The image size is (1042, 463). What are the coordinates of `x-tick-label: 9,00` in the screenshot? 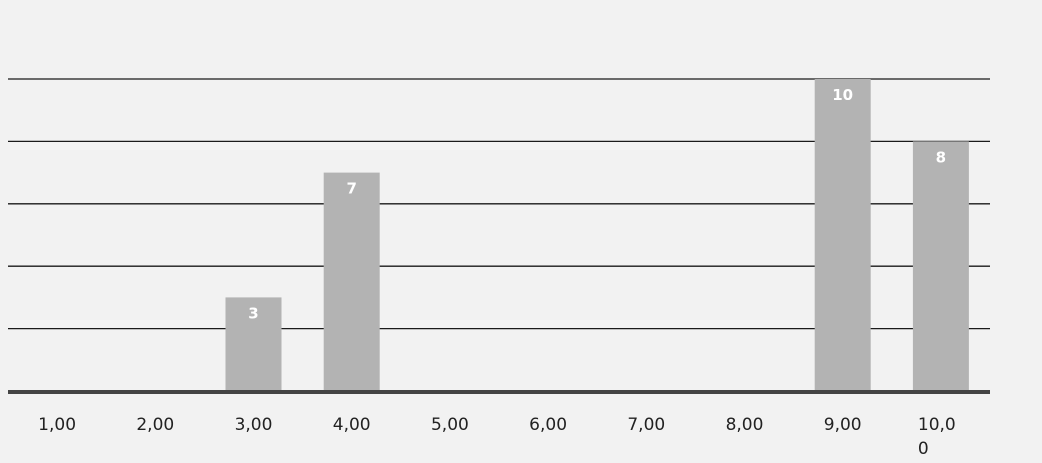 It's located at (843, 425).